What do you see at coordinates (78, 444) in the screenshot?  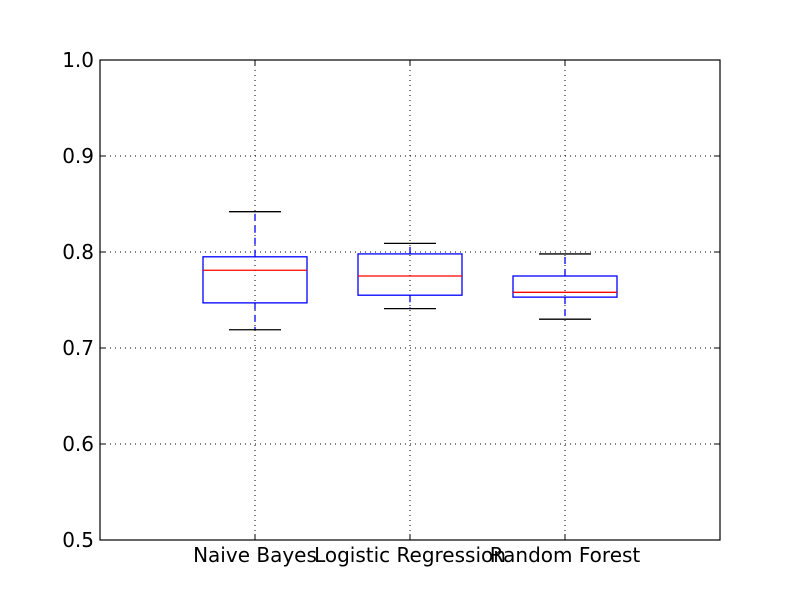 I see `y-tick-label: 0.6` at bounding box center [78, 444].